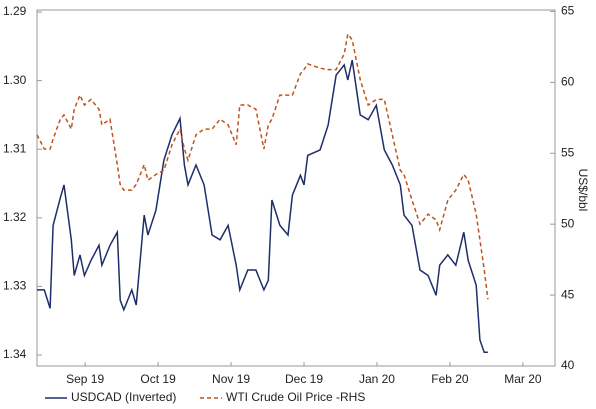 The image size is (596, 409). I want to click on y-tick-label: 1.32, so click(15, 217).